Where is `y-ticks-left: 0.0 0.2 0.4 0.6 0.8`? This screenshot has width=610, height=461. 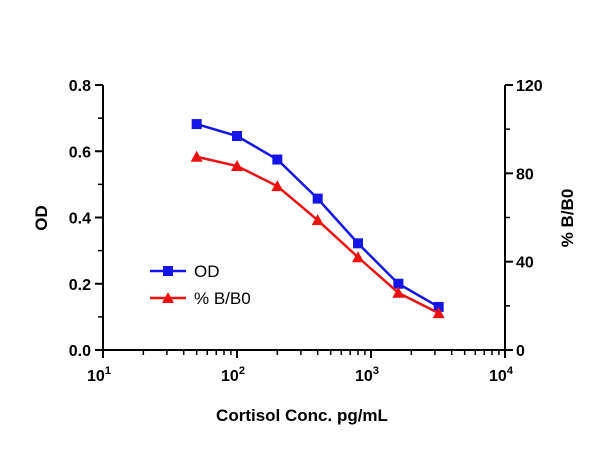
y-ticks-left: 0.0 0.2 0.4 0.6 0.8 is located at coordinates (86, 219).